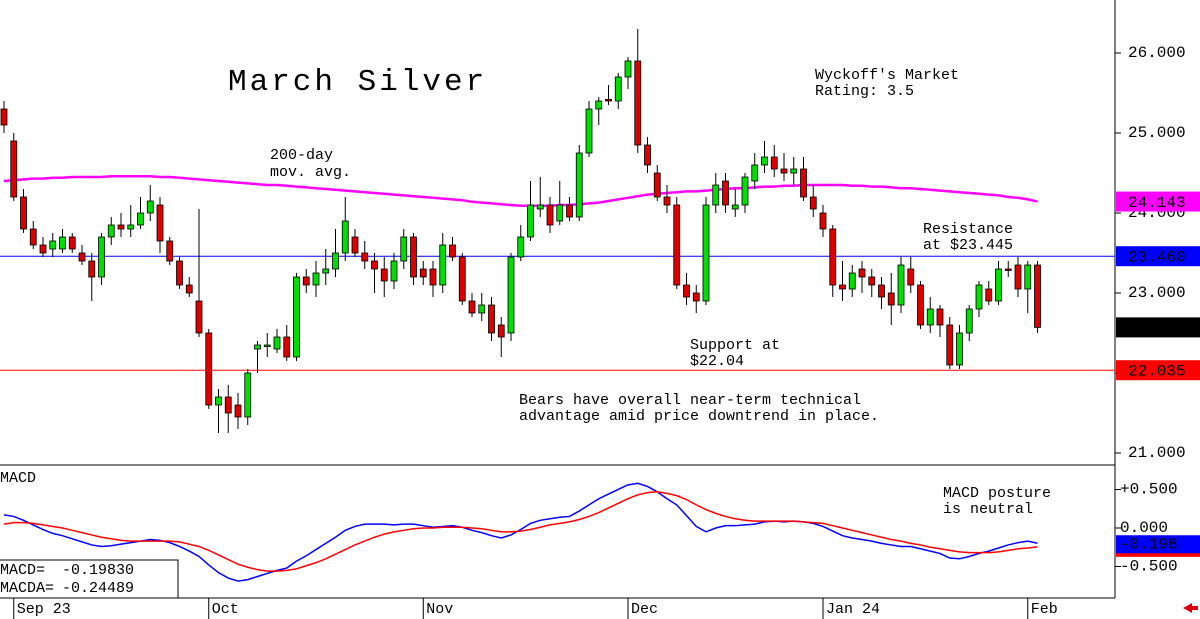  I want to click on price-tag-label: 24.143, so click(1157, 203).